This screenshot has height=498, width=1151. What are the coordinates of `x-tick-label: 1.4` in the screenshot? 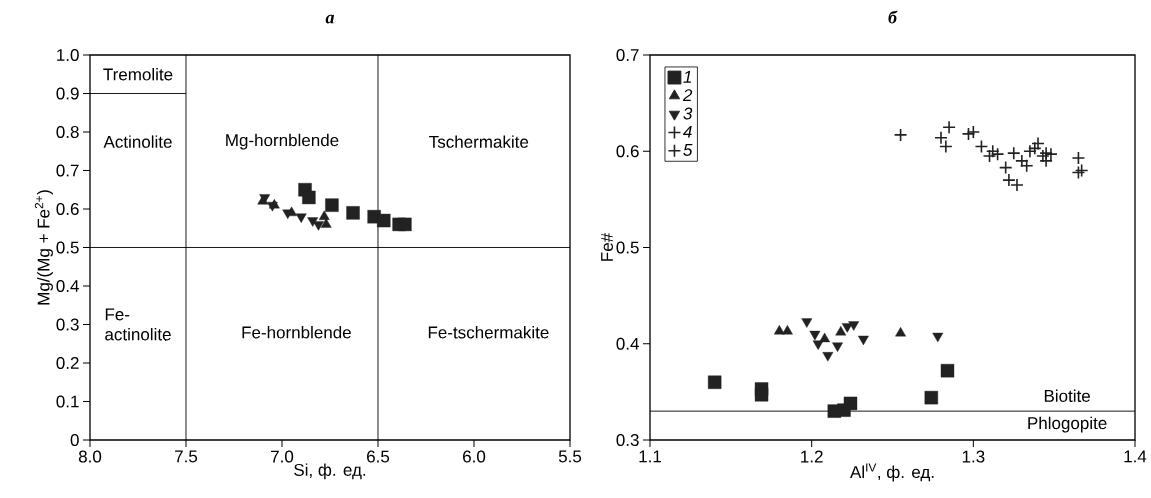 It's located at (1135, 456).